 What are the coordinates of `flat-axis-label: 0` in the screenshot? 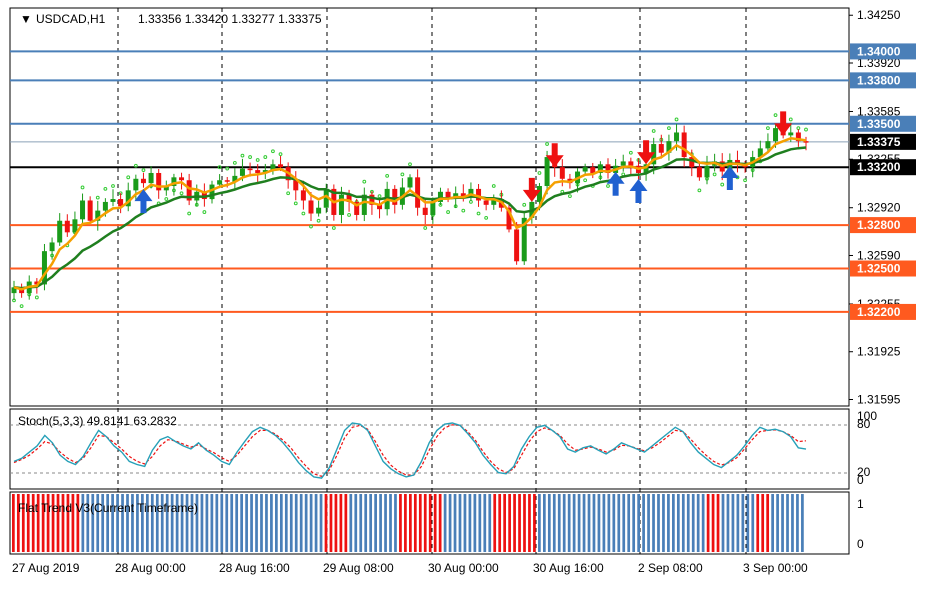 It's located at (860, 544).